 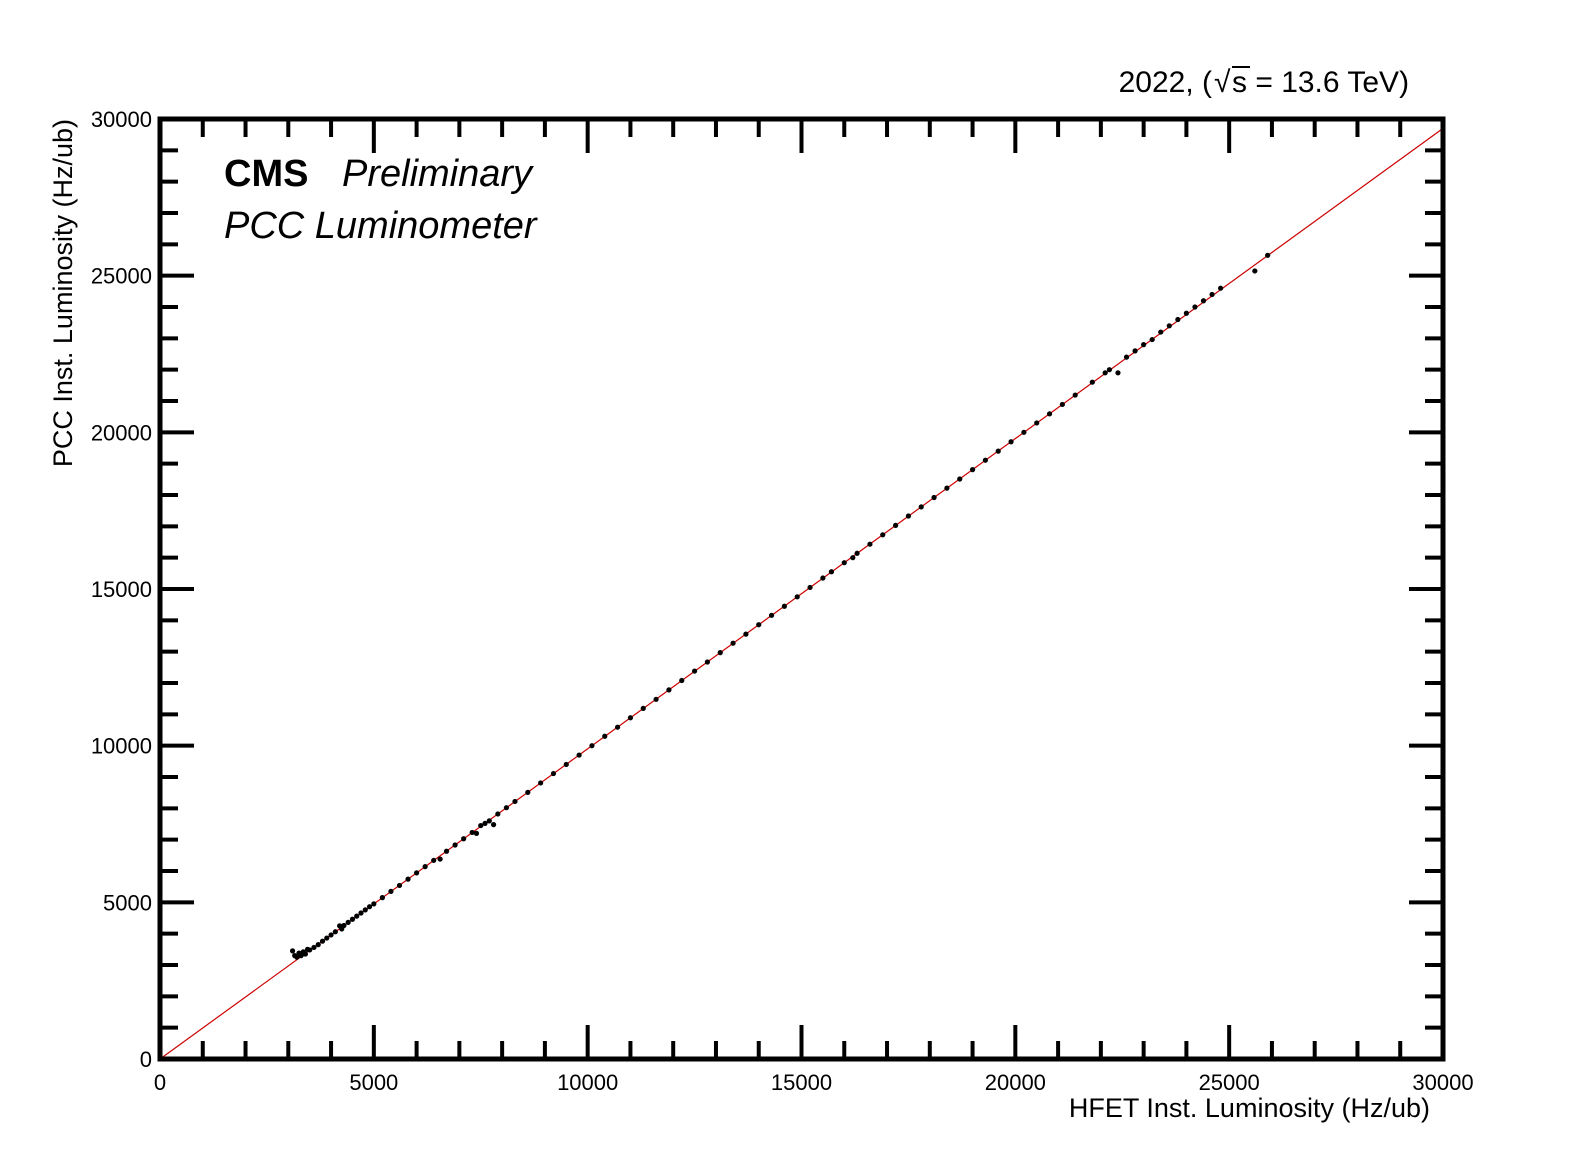 What do you see at coordinates (1442, 1082) in the screenshot?
I see `x-tick-label: 30000` at bounding box center [1442, 1082].